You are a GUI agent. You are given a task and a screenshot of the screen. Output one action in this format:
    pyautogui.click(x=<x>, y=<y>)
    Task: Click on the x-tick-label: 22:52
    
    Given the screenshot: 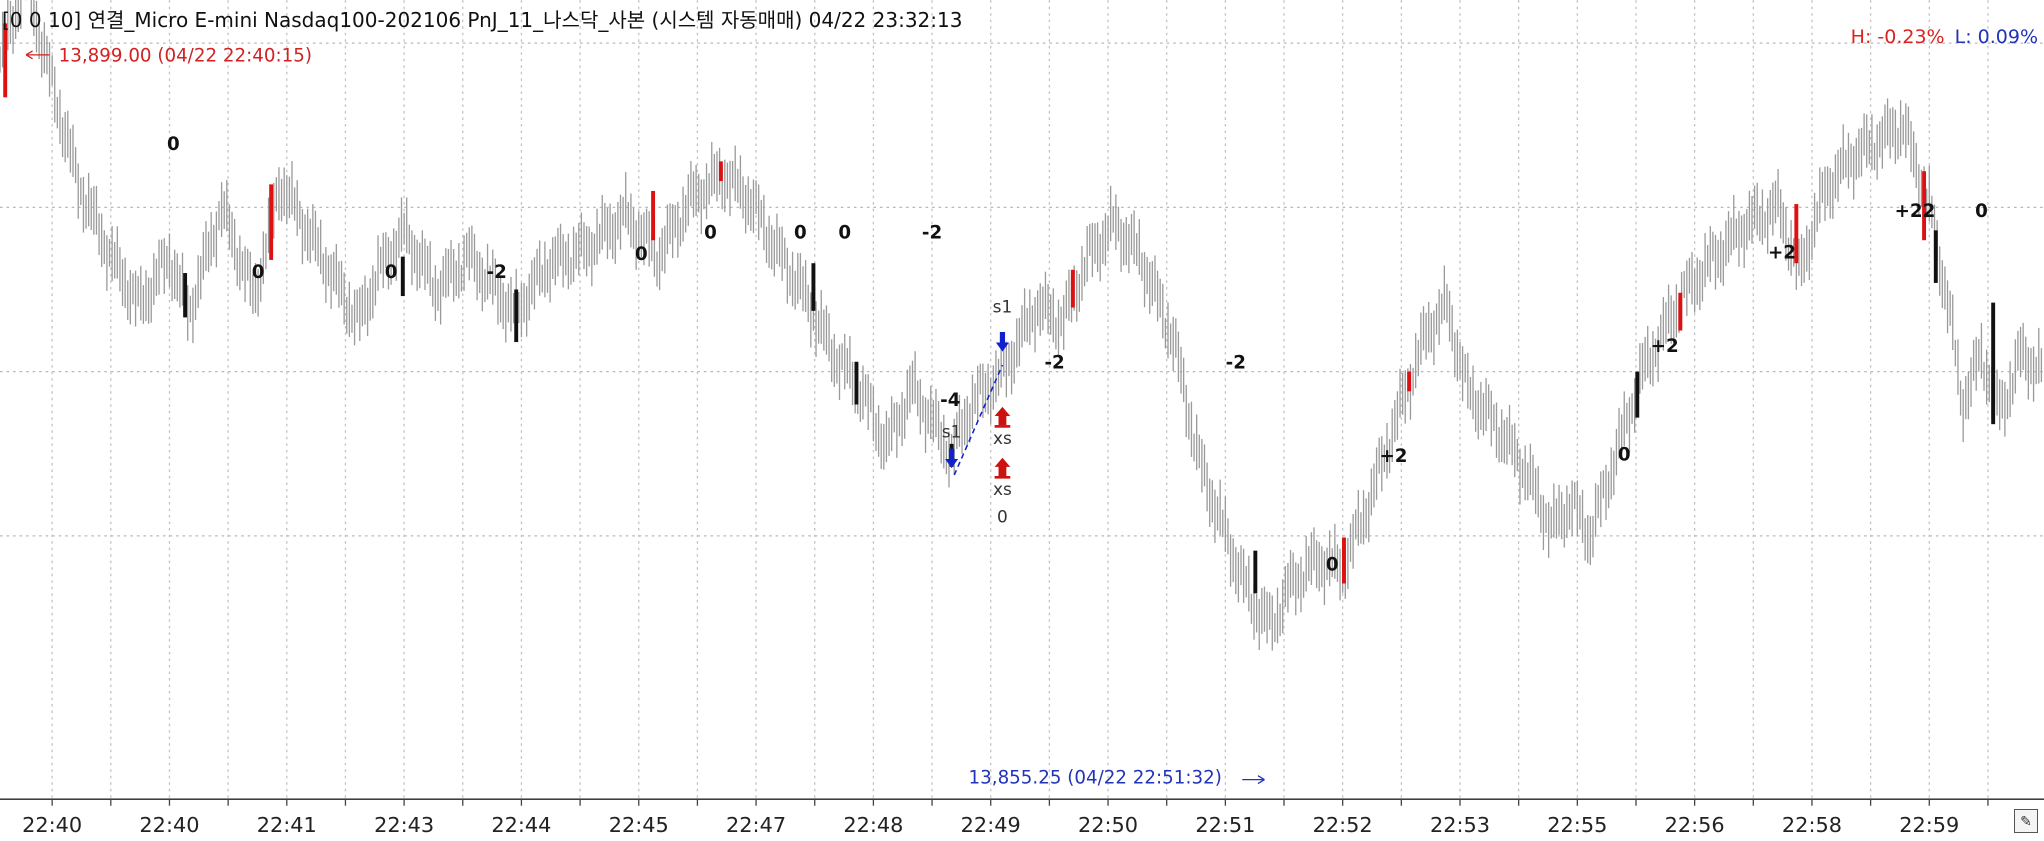 What is the action you would take?
    pyautogui.click(x=1343, y=825)
    